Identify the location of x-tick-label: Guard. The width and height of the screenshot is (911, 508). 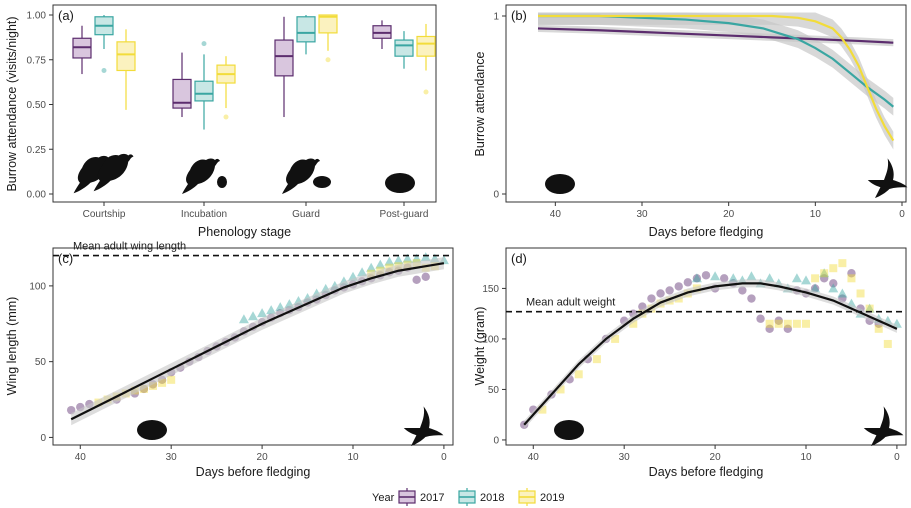
(306, 214).